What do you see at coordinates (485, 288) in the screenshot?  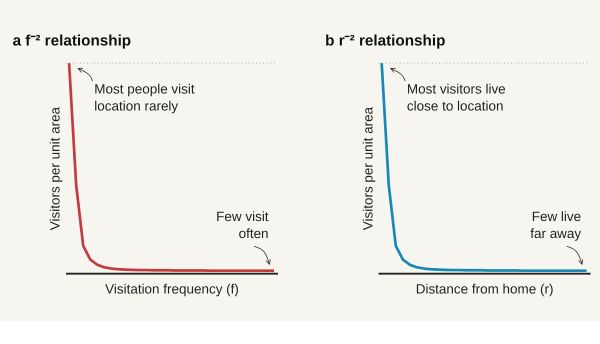 I see `x-axis-title: Distance from home (r)` at bounding box center [485, 288].